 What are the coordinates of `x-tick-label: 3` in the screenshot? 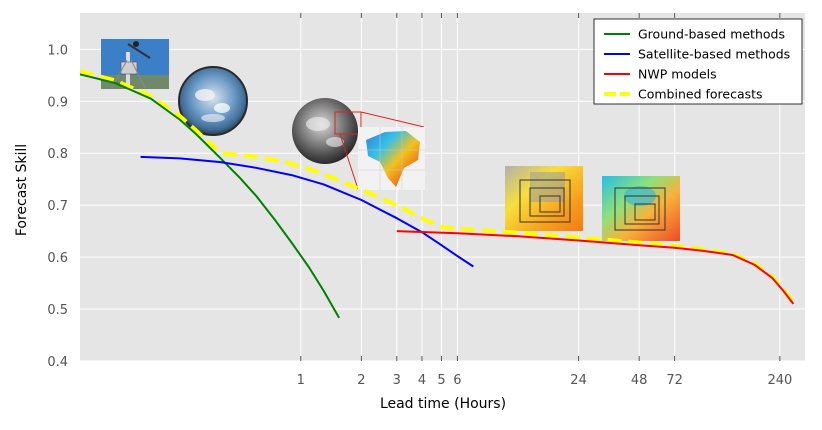 It's located at (397, 380).